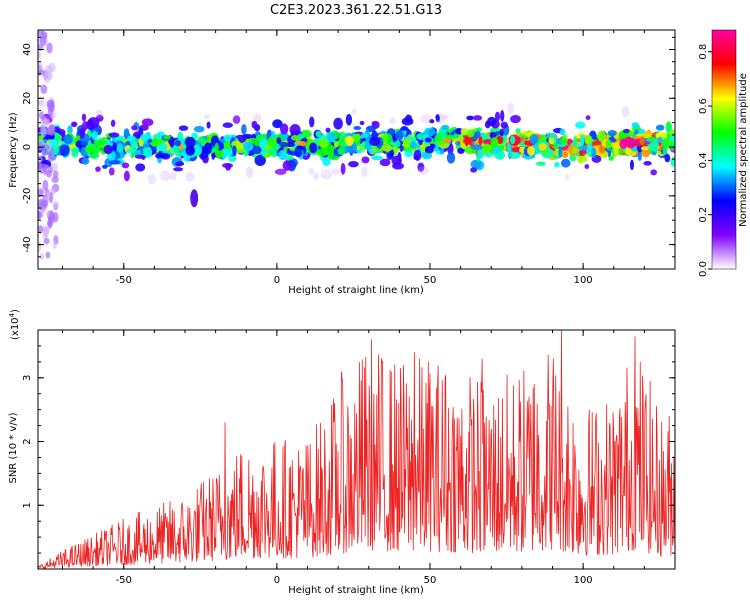  What do you see at coordinates (124, 280) in the screenshot?
I see `spectrogram-xtick-label: -50` at bounding box center [124, 280].